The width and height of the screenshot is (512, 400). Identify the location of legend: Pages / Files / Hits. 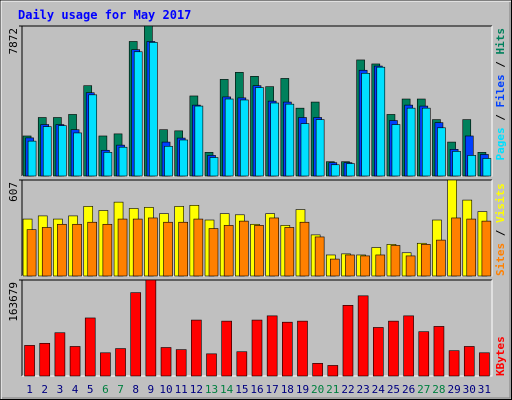
(500, 94).